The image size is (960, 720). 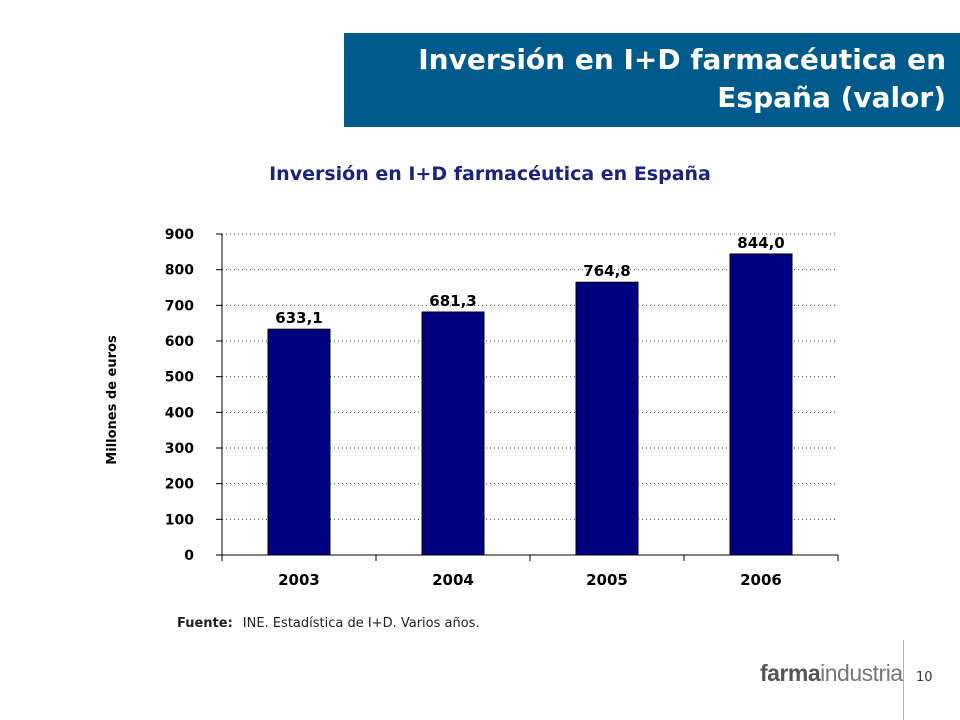 What do you see at coordinates (189, 556) in the screenshot?
I see `y-tick-label-0: 0` at bounding box center [189, 556].